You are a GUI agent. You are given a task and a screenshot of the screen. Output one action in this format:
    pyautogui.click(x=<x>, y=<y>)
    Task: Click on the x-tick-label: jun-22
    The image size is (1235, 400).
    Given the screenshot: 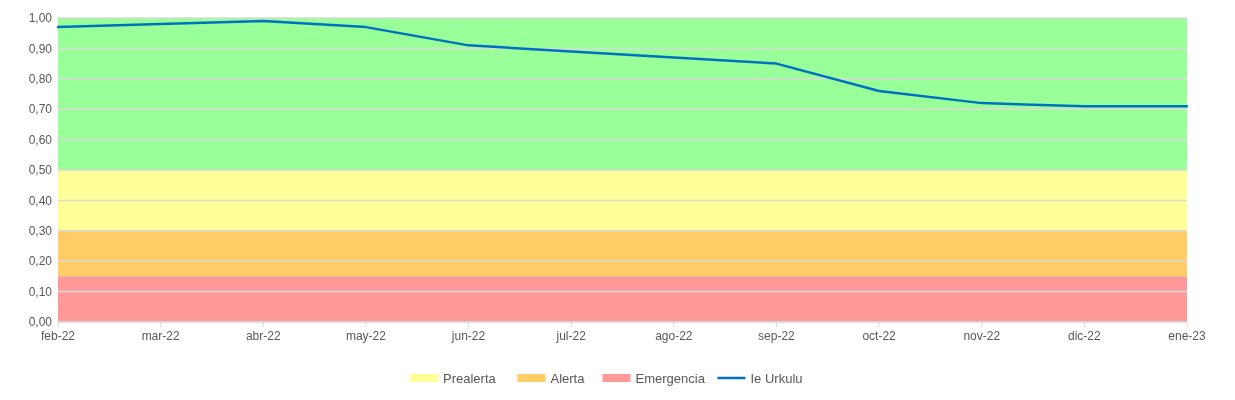 What is the action you would take?
    pyautogui.click(x=468, y=336)
    